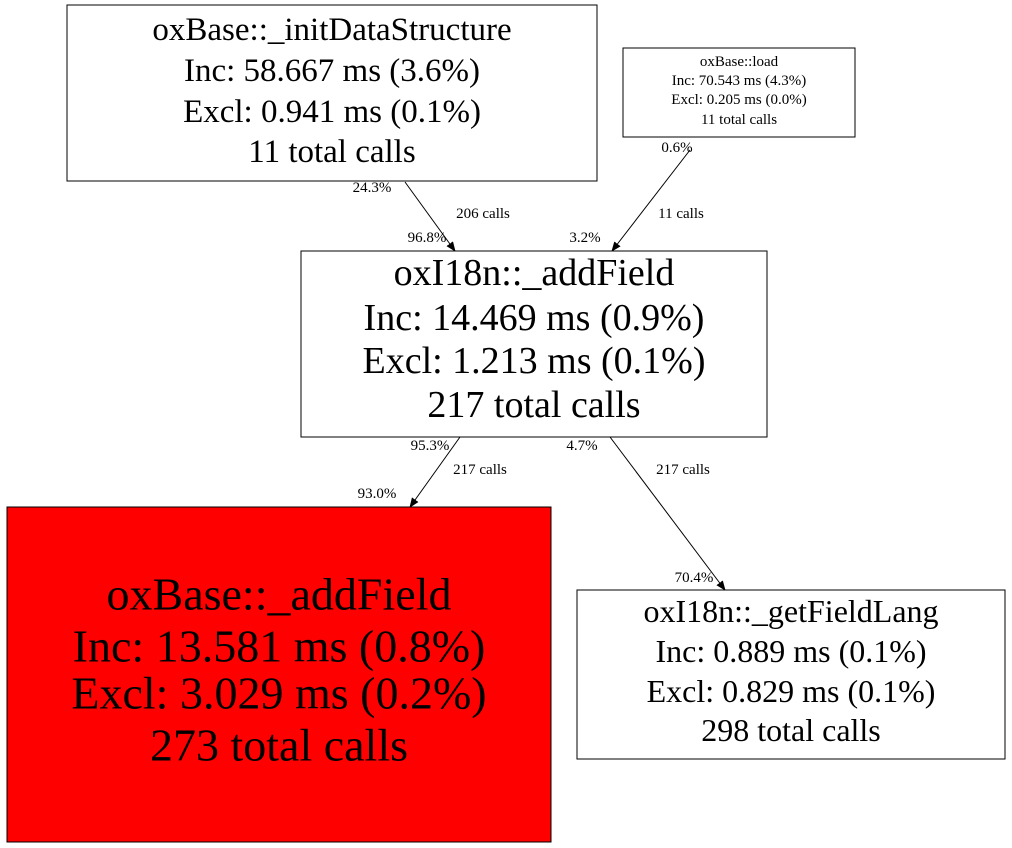  I want to click on node-excl: Excl: 0.205 ms (0.0%), so click(738, 100).